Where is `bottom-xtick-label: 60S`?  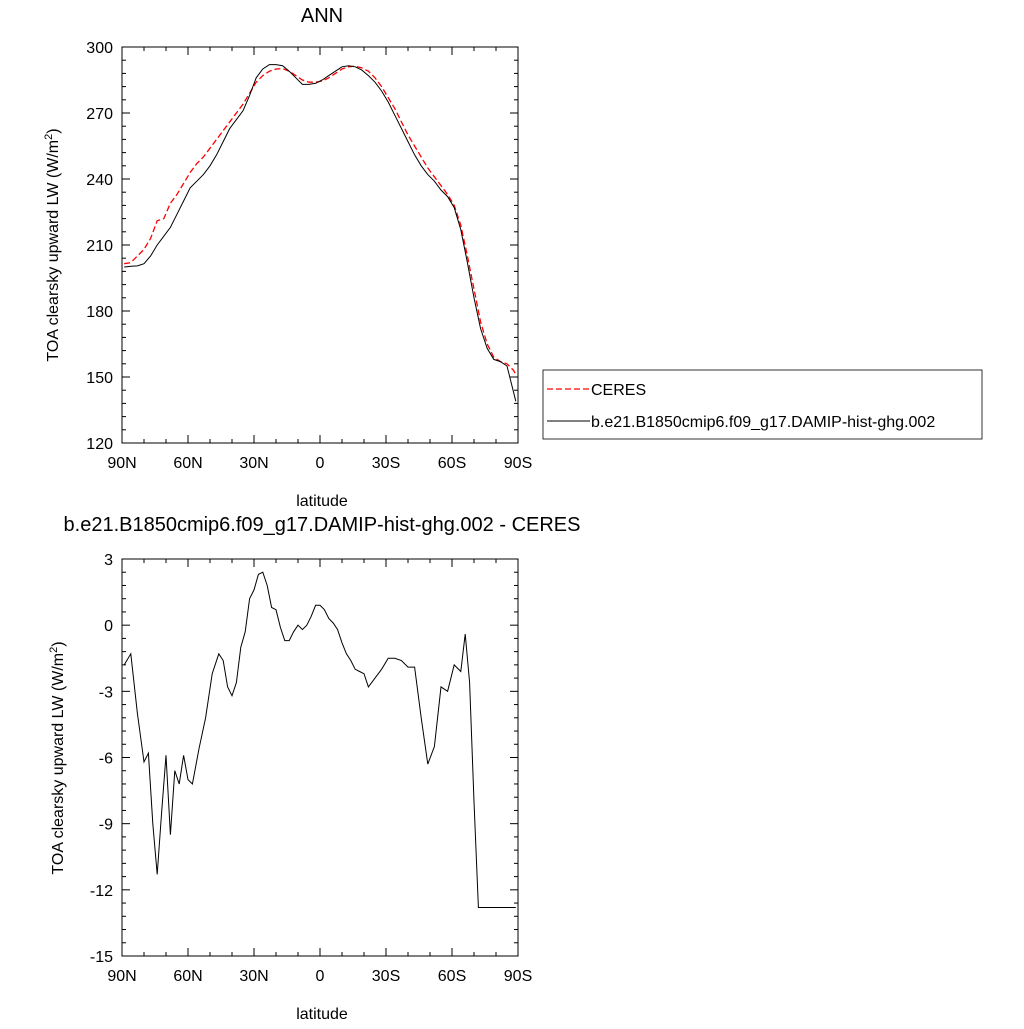 bottom-xtick-label: 60S is located at coordinates (452, 976).